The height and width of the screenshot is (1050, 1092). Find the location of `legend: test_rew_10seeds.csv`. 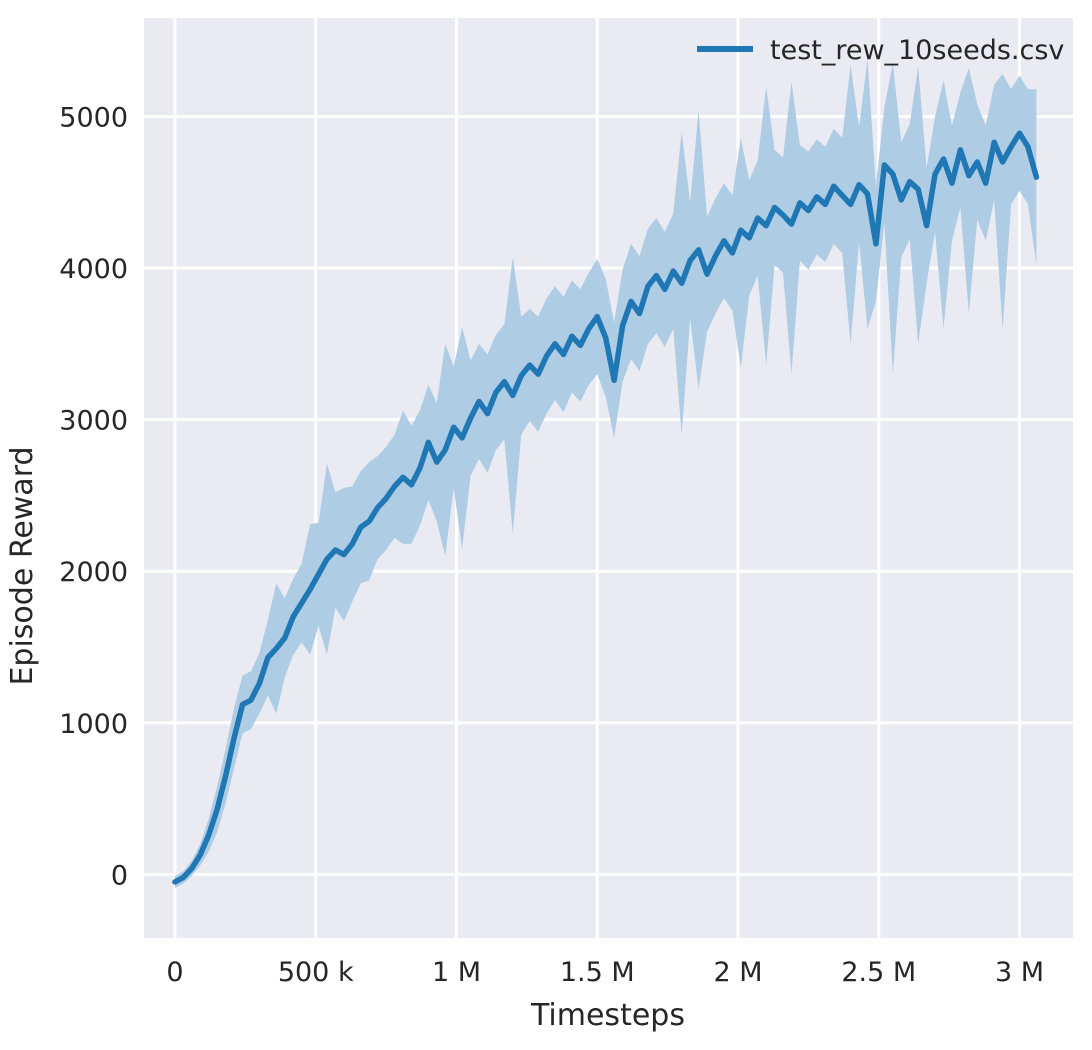

legend: test_rew_10seeds.csv is located at coordinates (880, 50).